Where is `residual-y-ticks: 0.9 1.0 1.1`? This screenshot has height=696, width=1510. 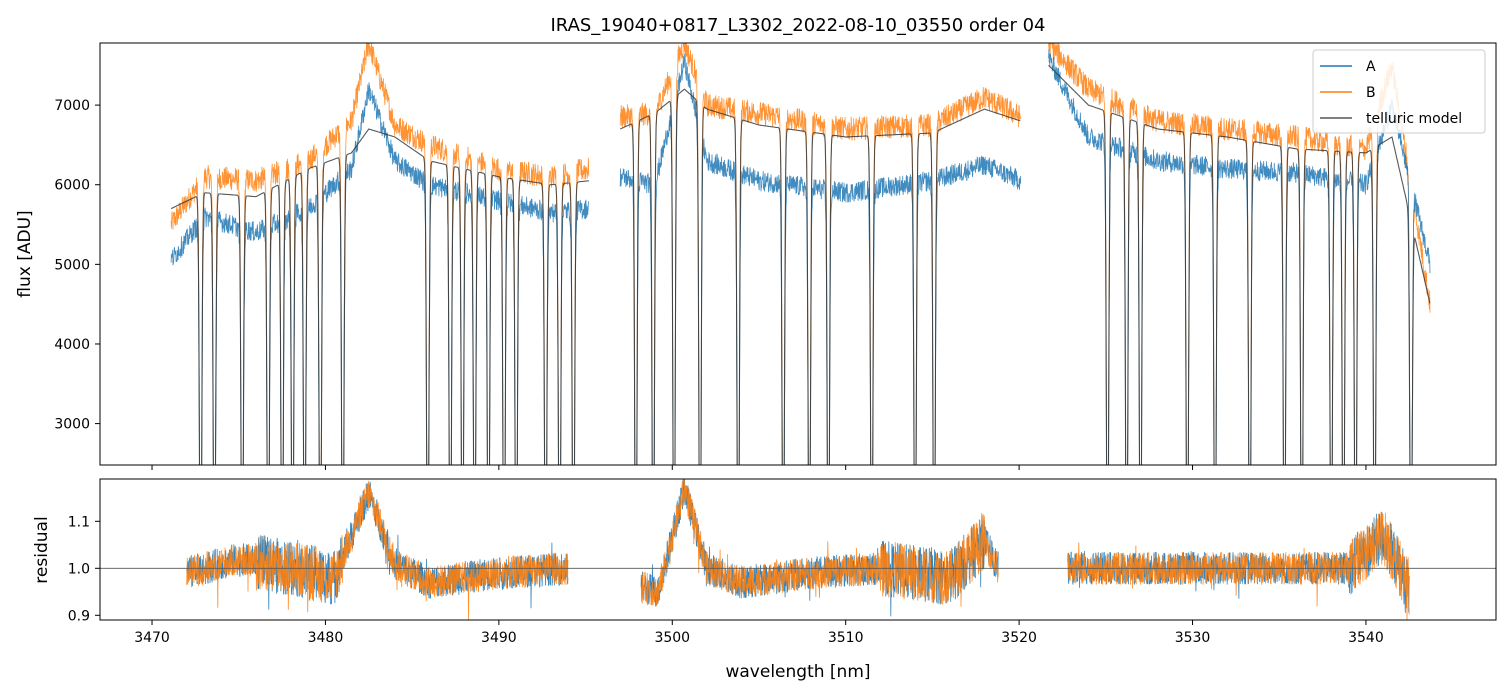 residual-y-ticks: 0.9 1.0 1.1 is located at coordinates (84, 569).